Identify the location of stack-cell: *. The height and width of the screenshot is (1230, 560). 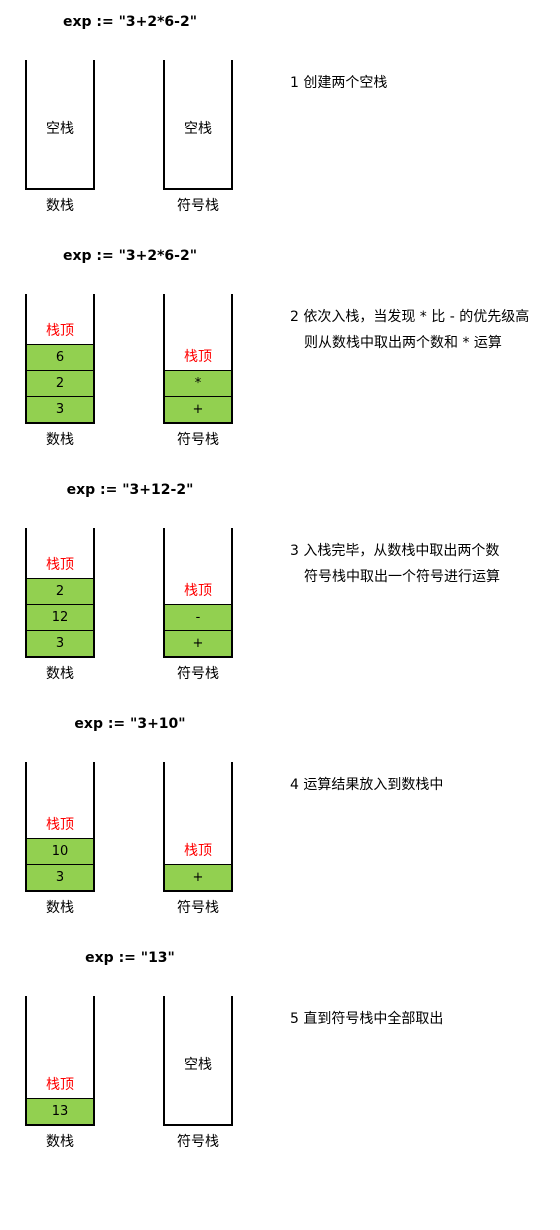
(198, 383).